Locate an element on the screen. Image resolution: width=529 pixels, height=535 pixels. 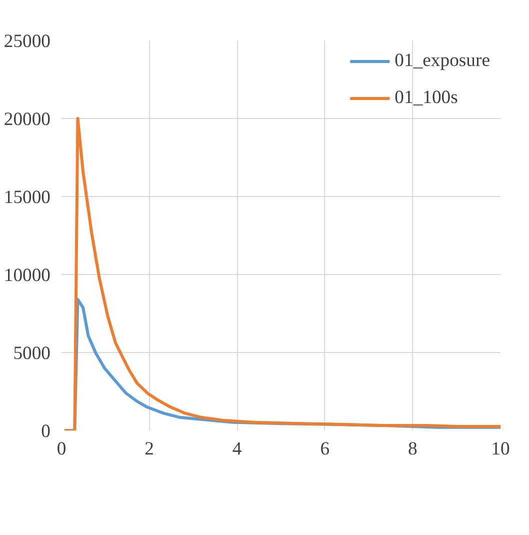
legend-label: 01_exposure is located at coordinates (442, 61).